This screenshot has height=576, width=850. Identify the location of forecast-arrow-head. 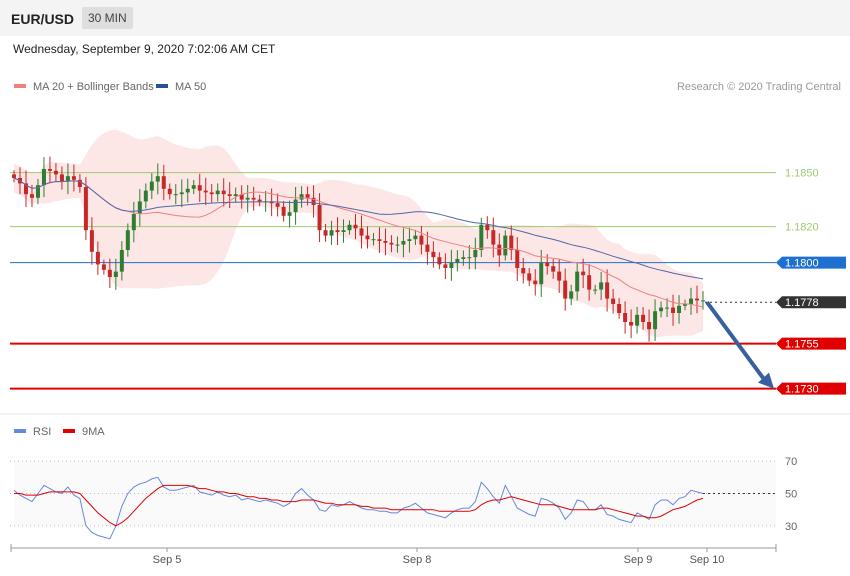
(766, 380).